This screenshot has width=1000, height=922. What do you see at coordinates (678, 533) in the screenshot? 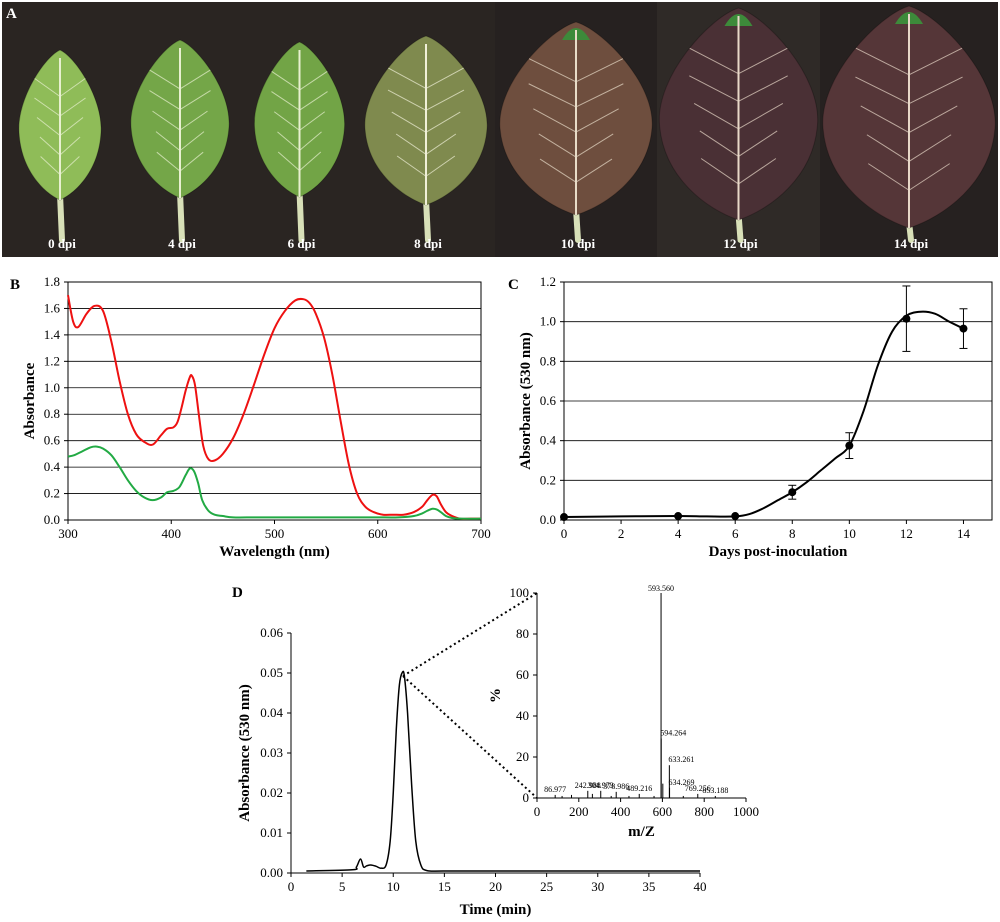
I see `x-tick-label: 4` at bounding box center [678, 533].